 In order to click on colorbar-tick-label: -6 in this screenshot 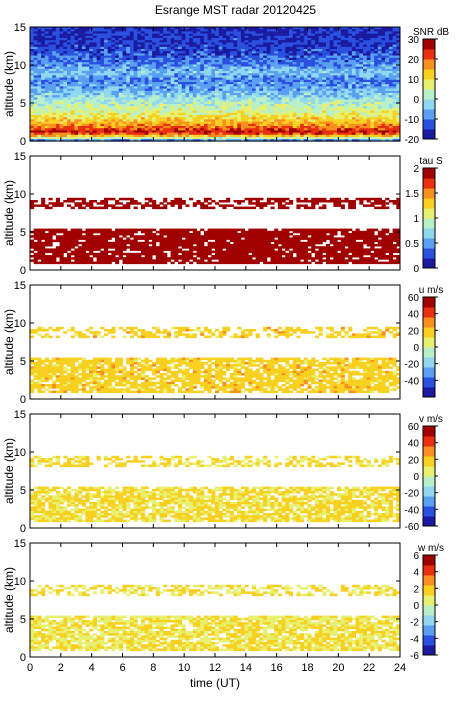, I will do `click(414, 656)`.